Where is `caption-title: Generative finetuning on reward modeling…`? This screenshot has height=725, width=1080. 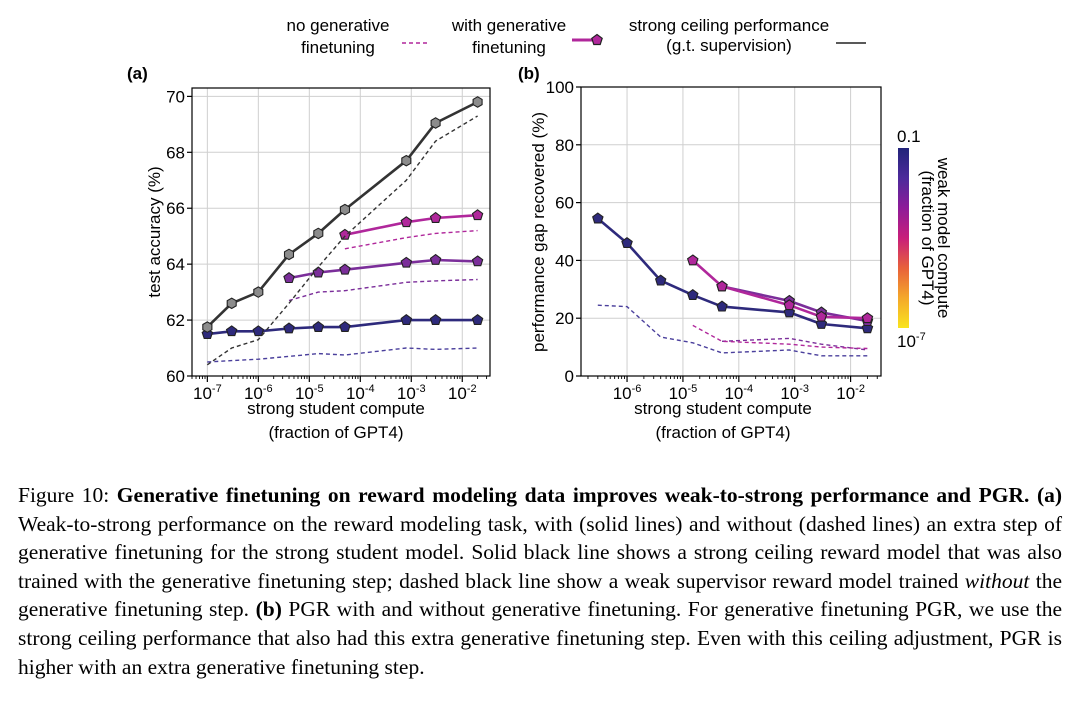
caption-title: Generative finetuning on reward modeling… is located at coordinates (573, 495).